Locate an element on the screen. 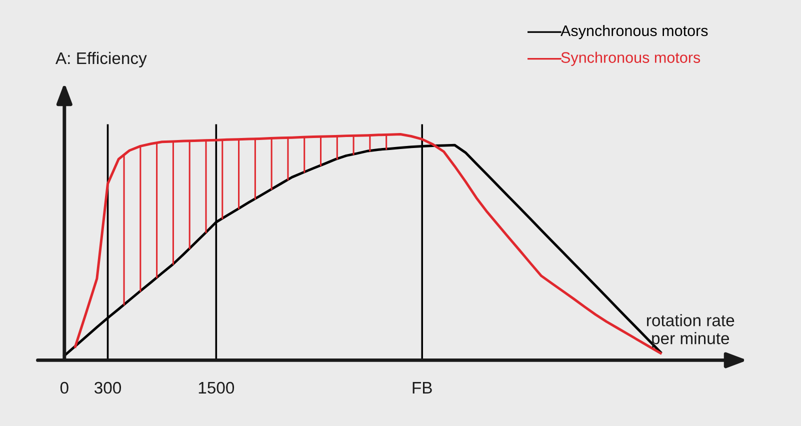 Image resolution: width=801 pixels, height=426 pixels. x-tick-label: 0 is located at coordinates (64, 388).